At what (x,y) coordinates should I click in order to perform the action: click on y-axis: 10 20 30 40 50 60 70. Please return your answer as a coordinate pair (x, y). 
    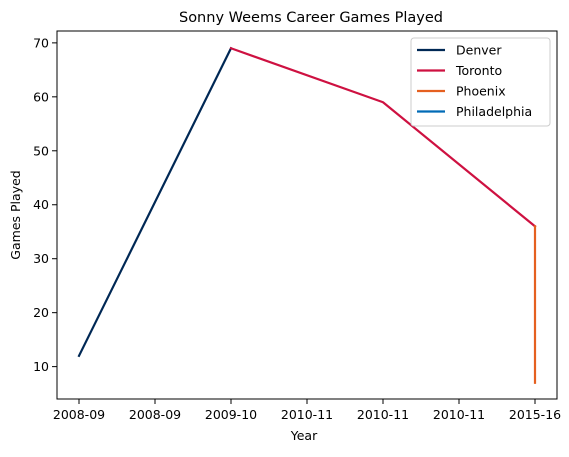
    Looking at the image, I should click on (45, 204).